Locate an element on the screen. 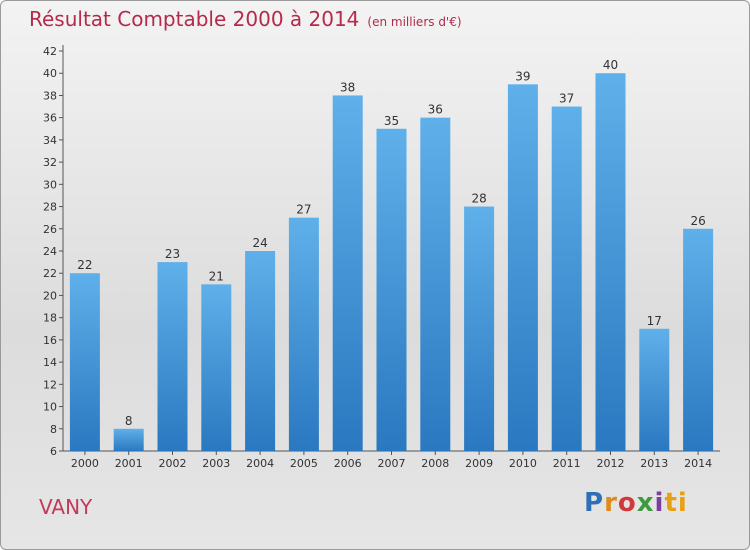  x-tick-label: 2006 is located at coordinates (348, 463).